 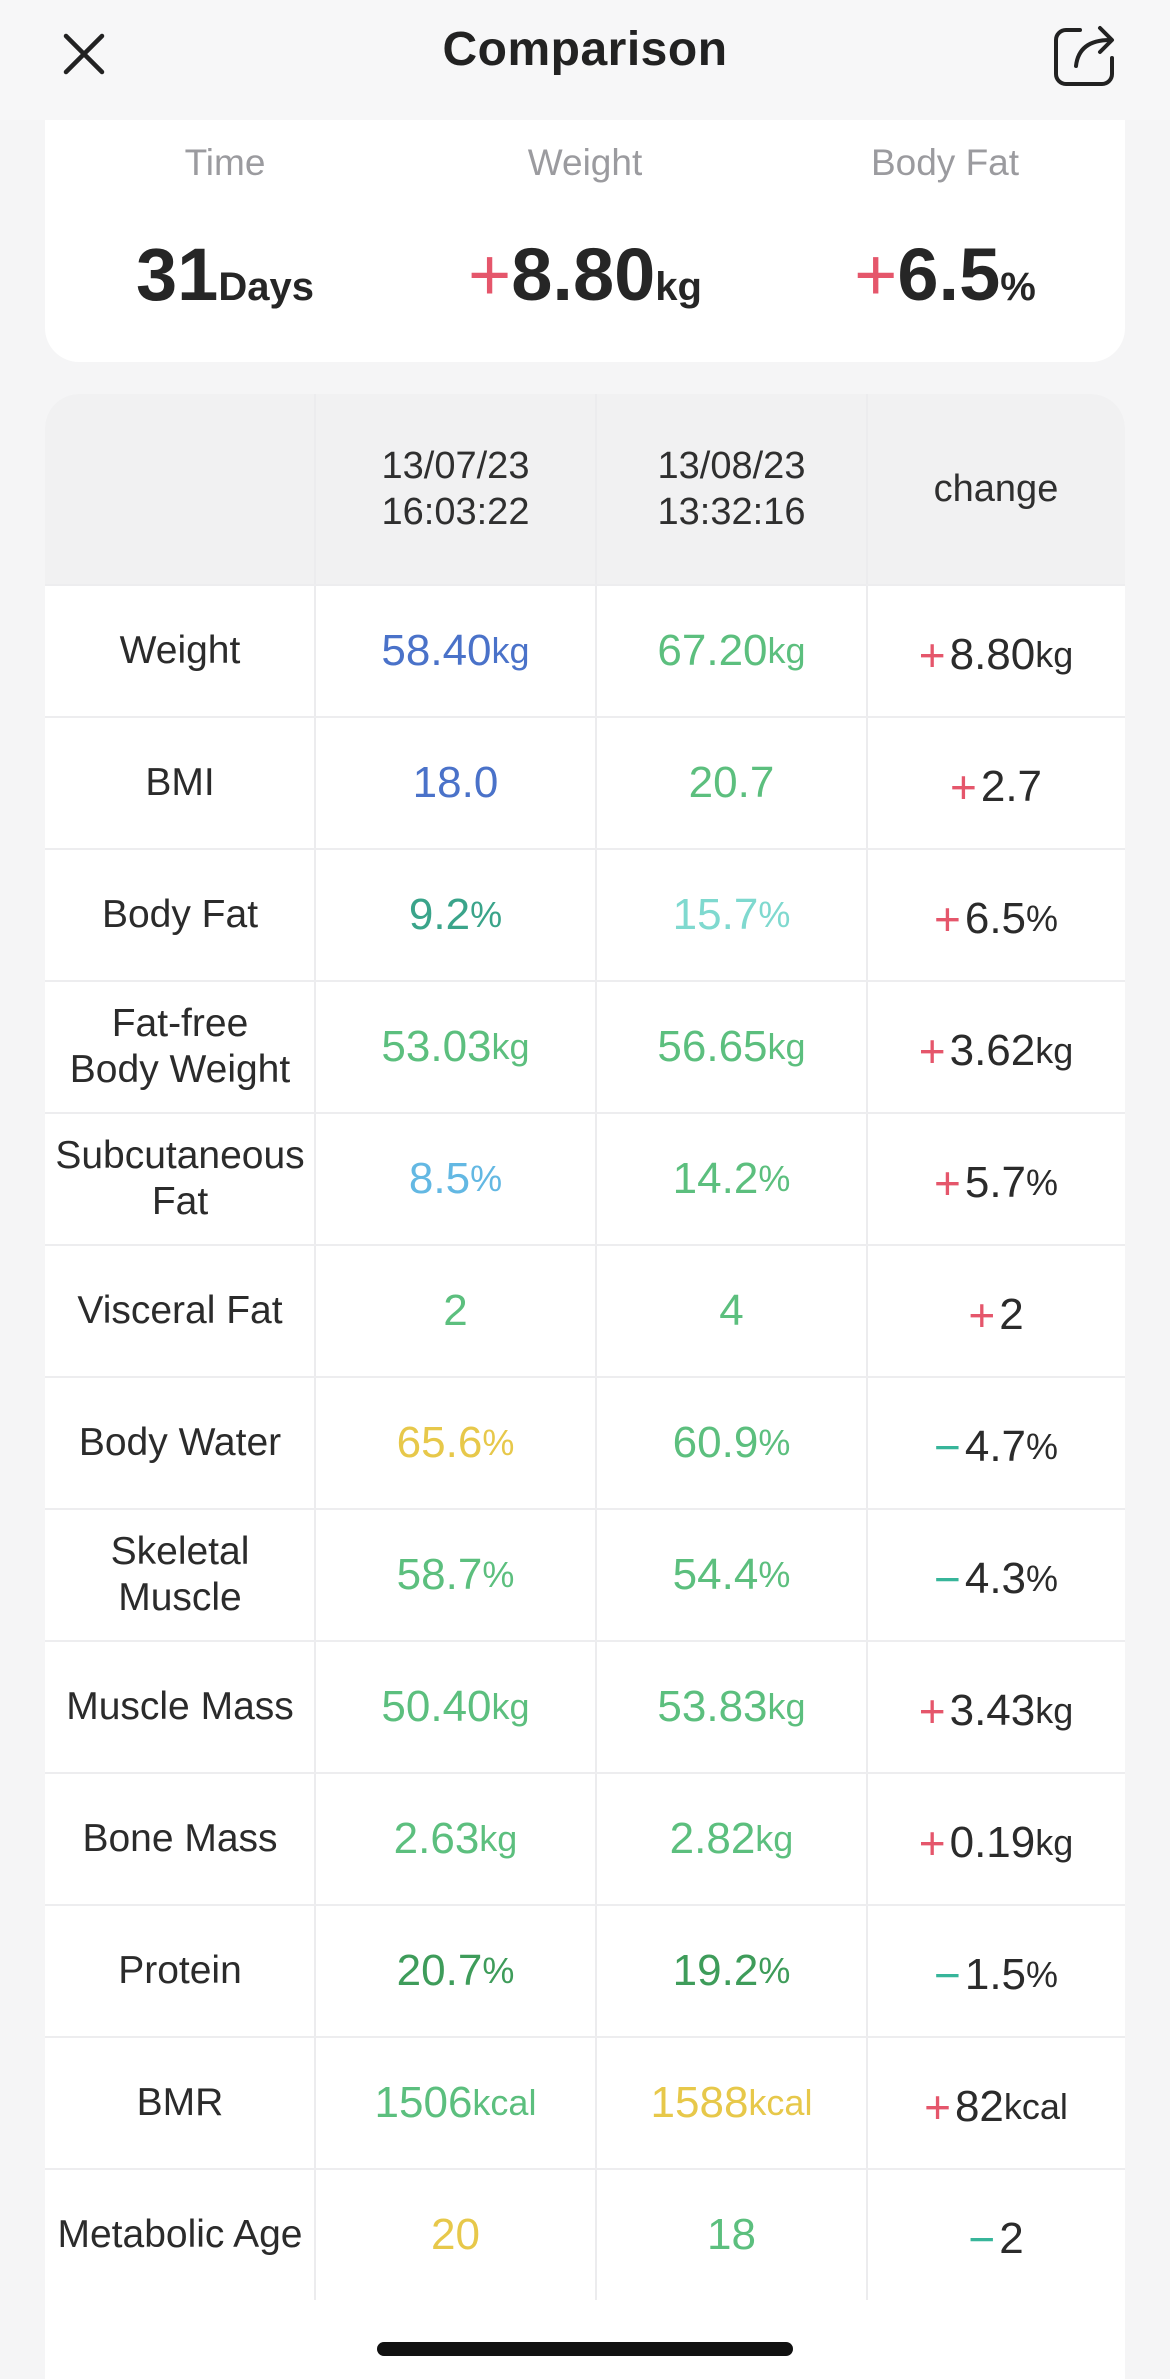 I want to click on value-first: 2, so click(x=455, y=1310).